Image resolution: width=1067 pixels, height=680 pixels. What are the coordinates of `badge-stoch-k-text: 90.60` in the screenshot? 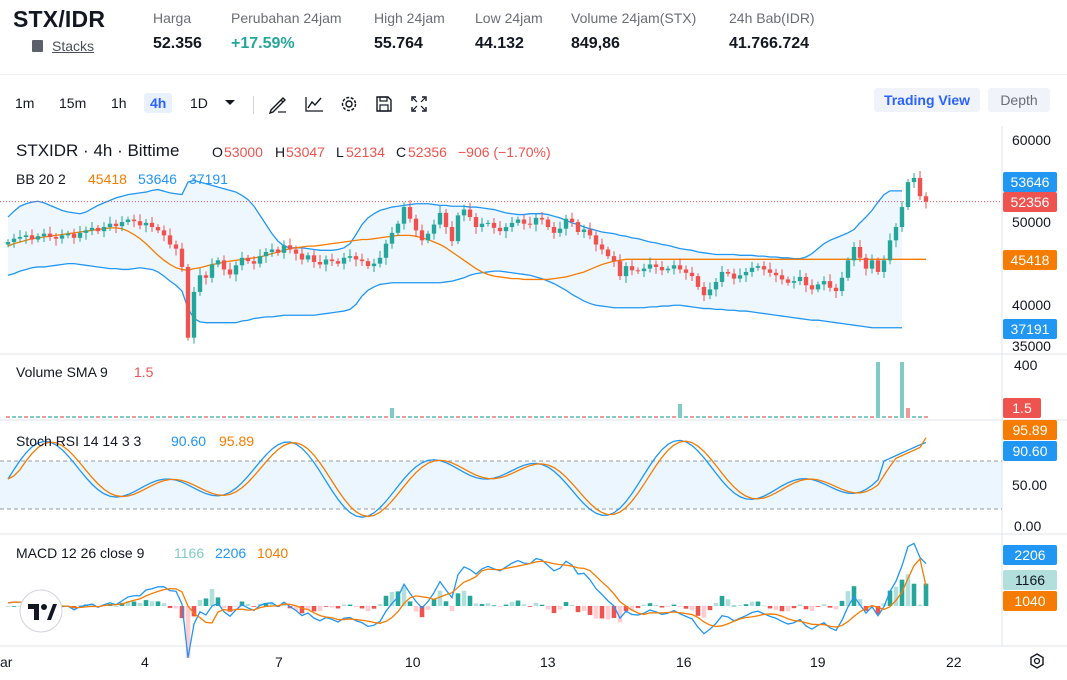 It's located at (1029, 451).